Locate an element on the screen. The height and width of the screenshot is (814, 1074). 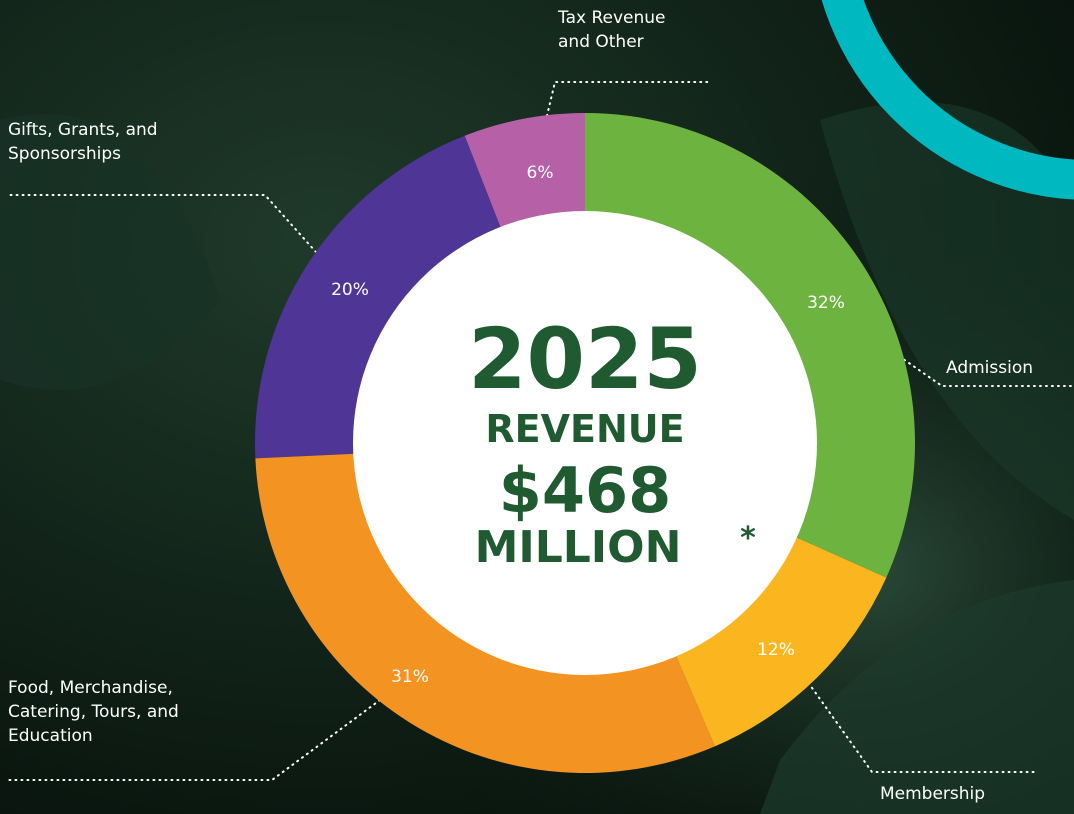
center-year: 2025 is located at coordinates (585, 359).